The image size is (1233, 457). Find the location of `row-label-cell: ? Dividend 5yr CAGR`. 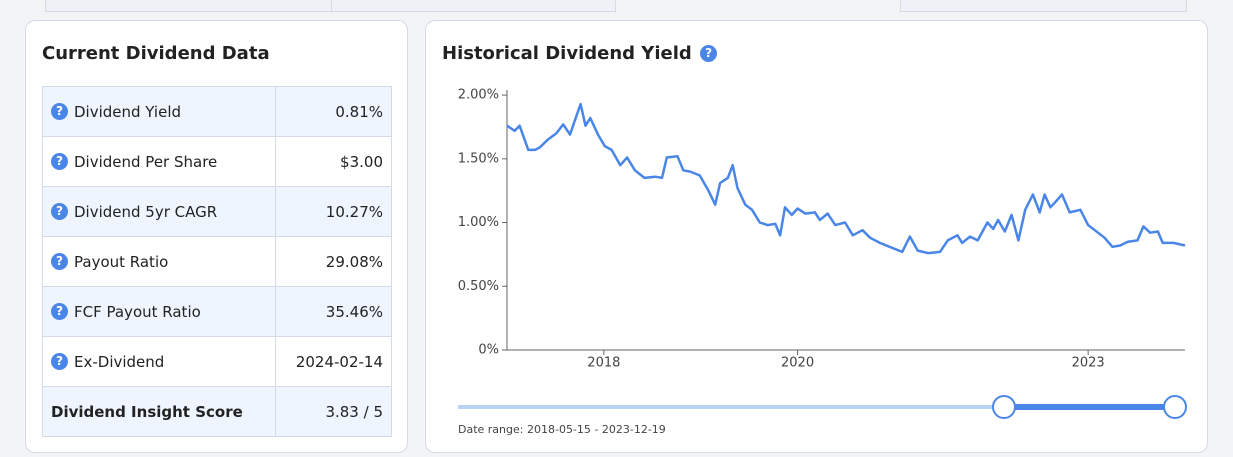

row-label-cell: ? Dividend 5yr CAGR is located at coordinates (159, 211).